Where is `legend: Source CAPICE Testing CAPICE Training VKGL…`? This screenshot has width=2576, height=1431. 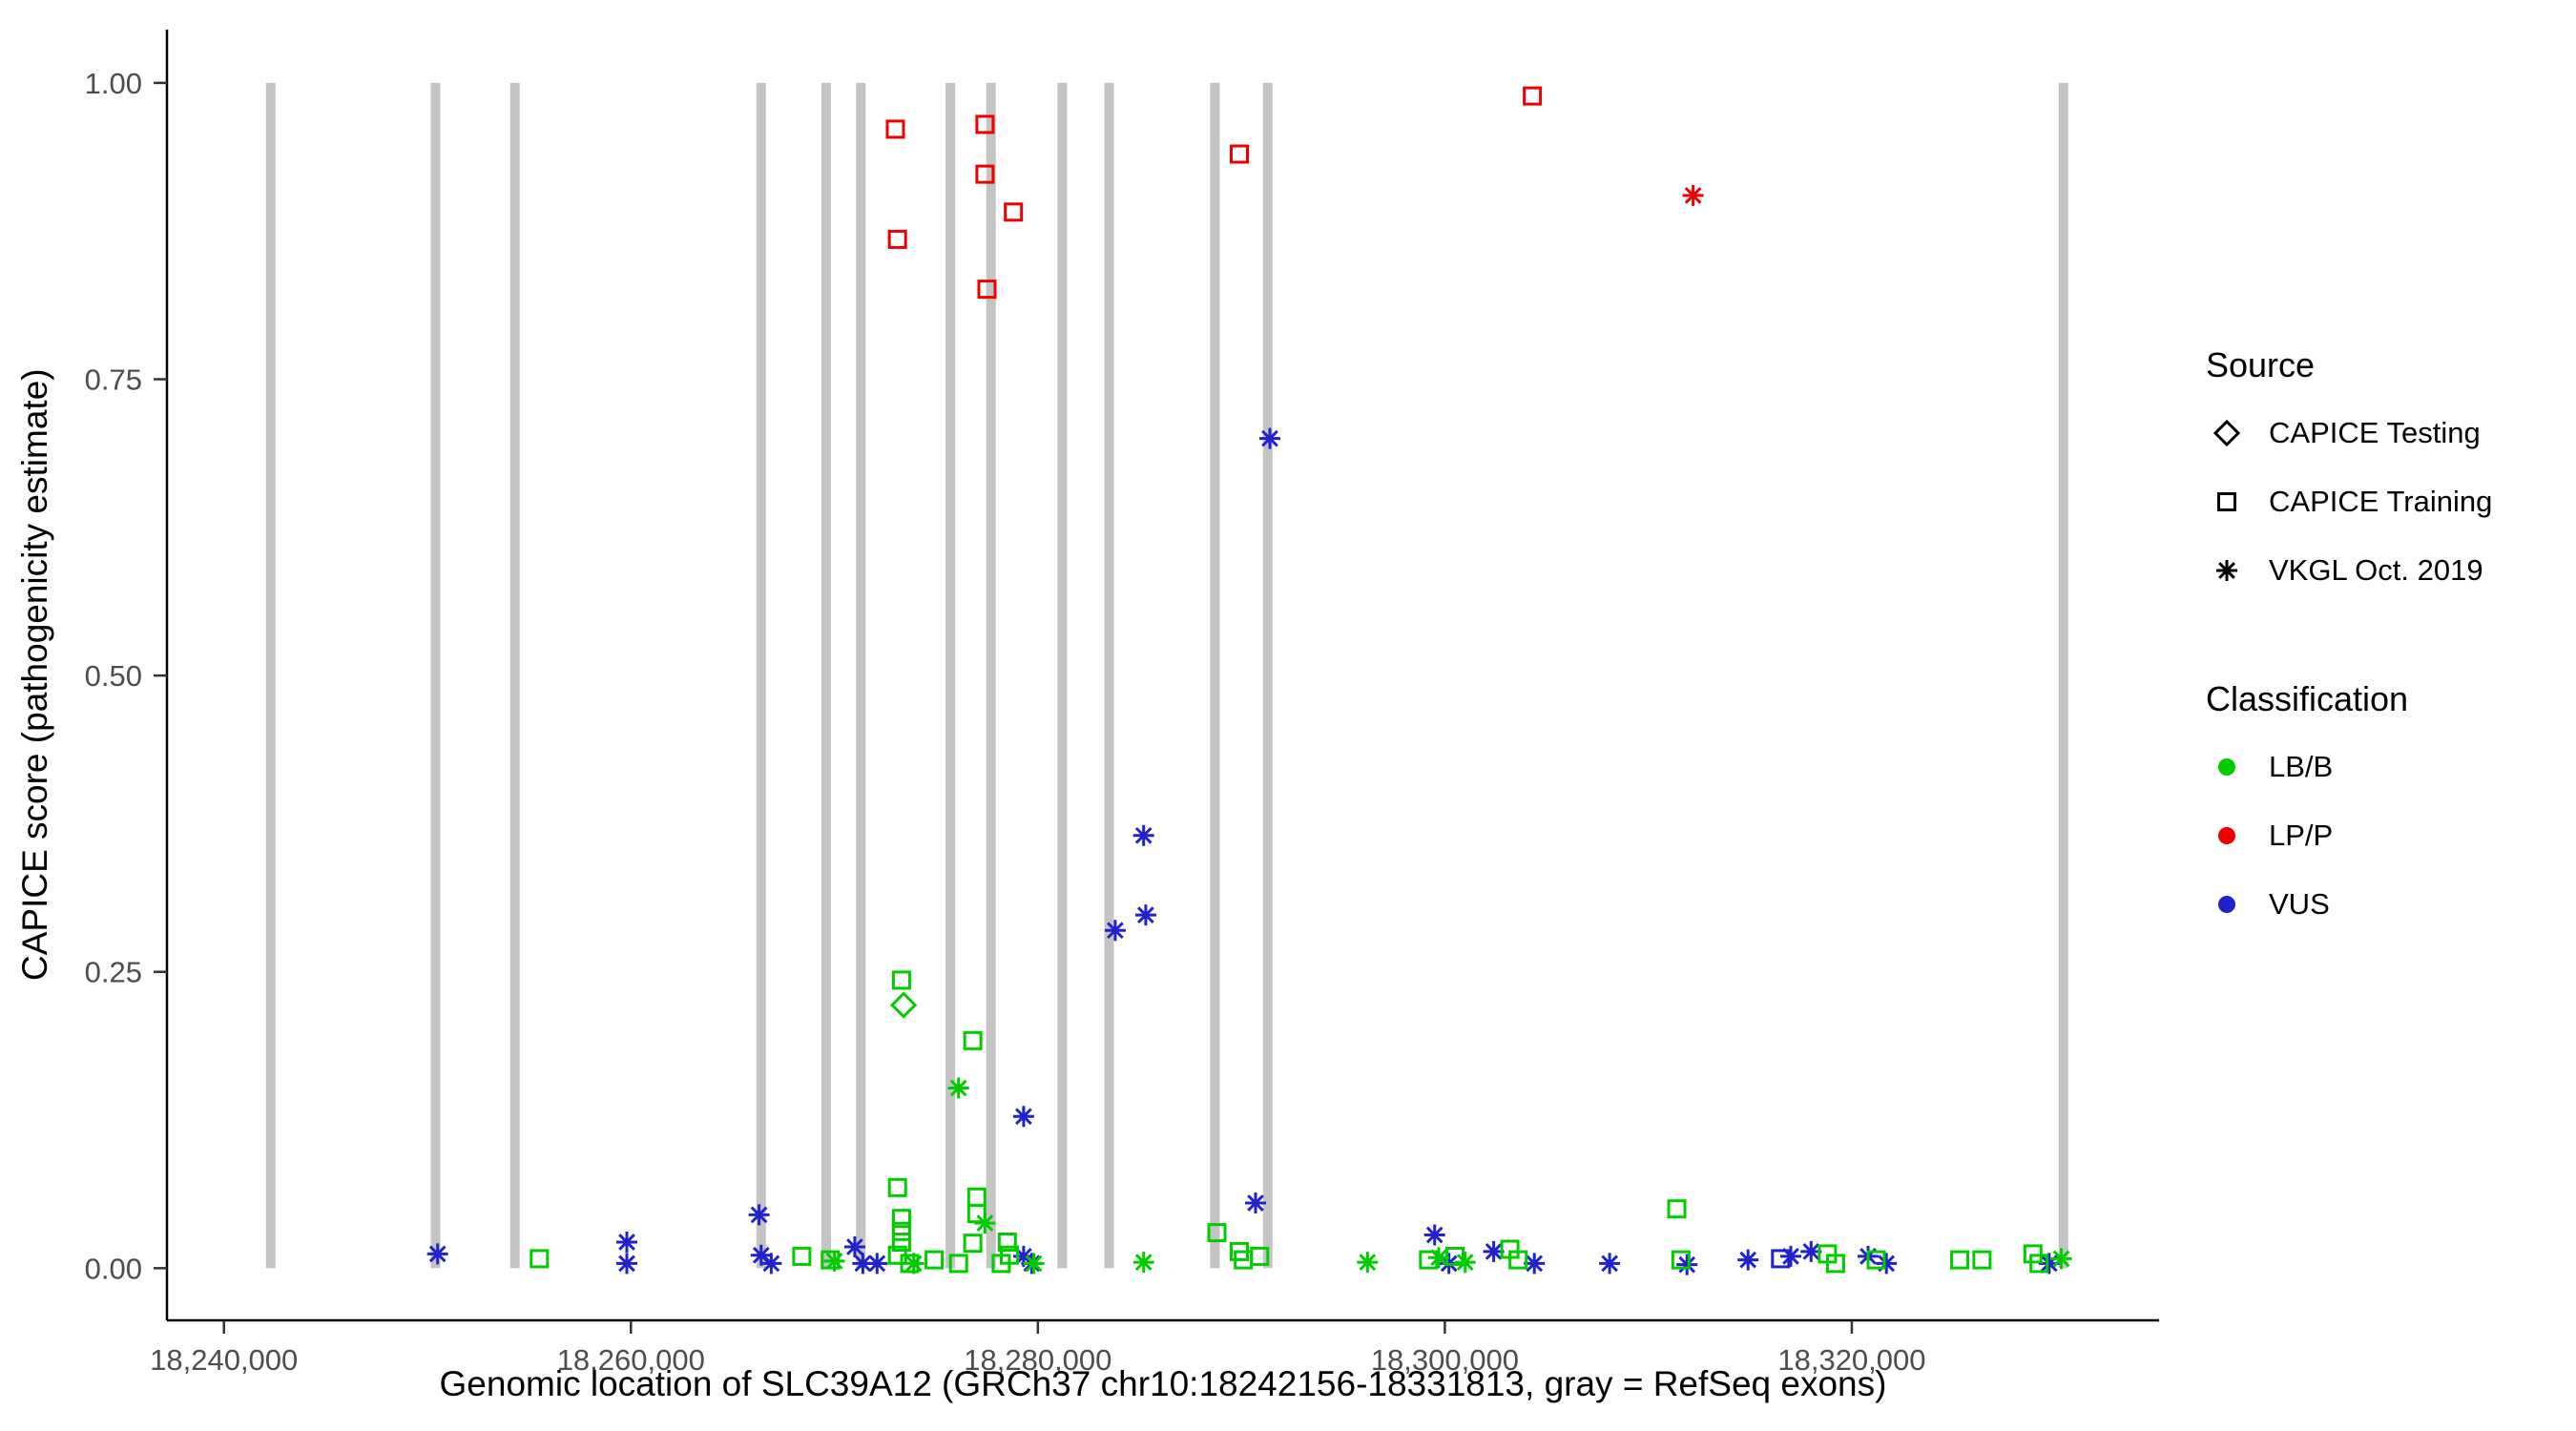 legend: Source CAPICE Testing CAPICE Training VKGL… is located at coordinates (2349, 638).